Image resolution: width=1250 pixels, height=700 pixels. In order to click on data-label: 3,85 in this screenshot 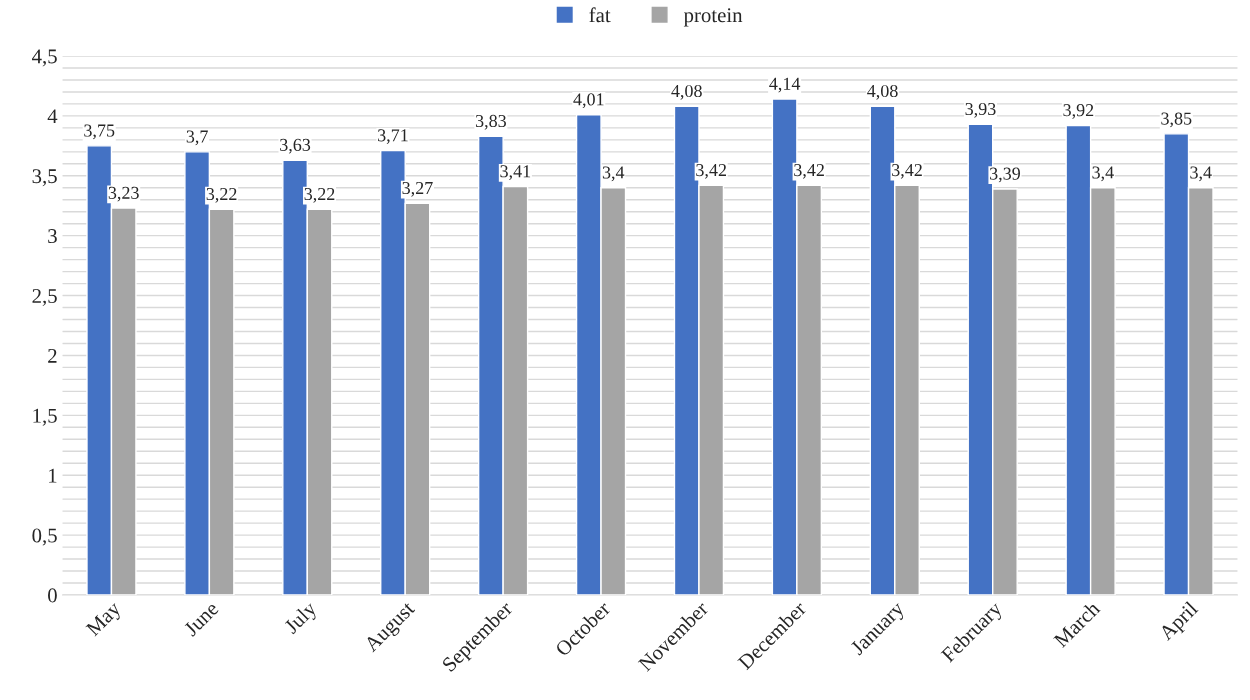, I will do `click(1176, 120)`.